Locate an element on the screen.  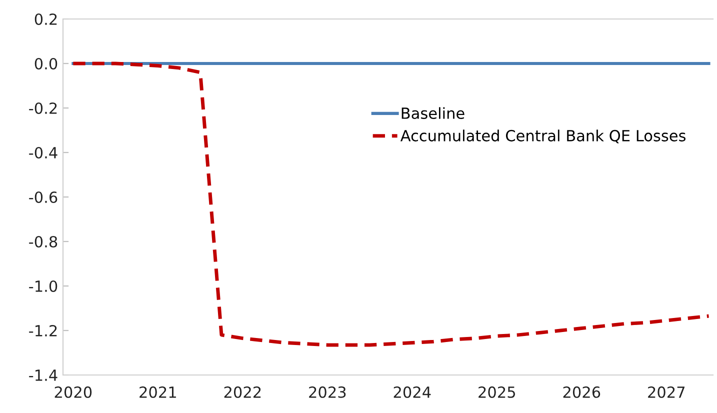
x-tick-label: 2027 is located at coordinates (666, 392).